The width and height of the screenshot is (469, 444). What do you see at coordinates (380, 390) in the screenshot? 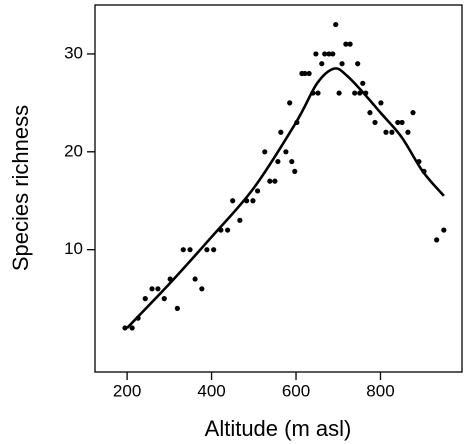
I see `x-tick-label: 800` at bounding box center [380, 390].